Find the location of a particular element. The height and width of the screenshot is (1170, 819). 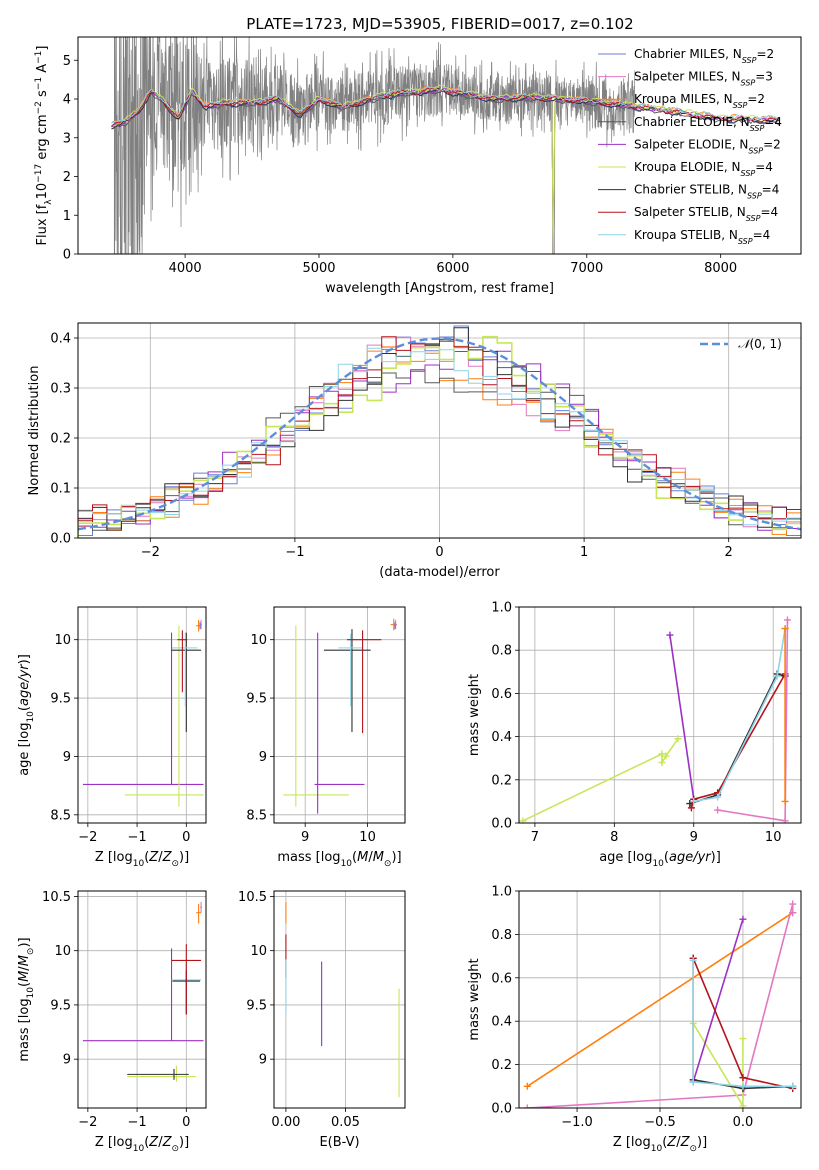

age-vs-mass-axes: 9 10 8.5 9 9.5 10 mass [log10(M/M⊙)] is located at coordinates (326, 737).